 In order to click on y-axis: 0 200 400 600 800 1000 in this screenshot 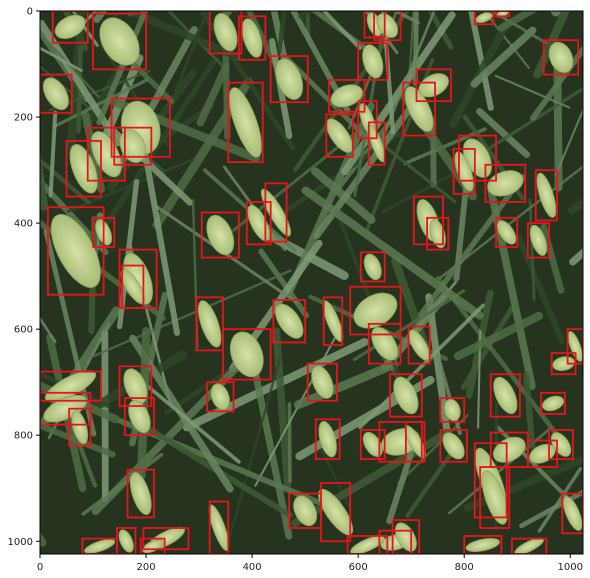, I will do `click(24, 277)`.